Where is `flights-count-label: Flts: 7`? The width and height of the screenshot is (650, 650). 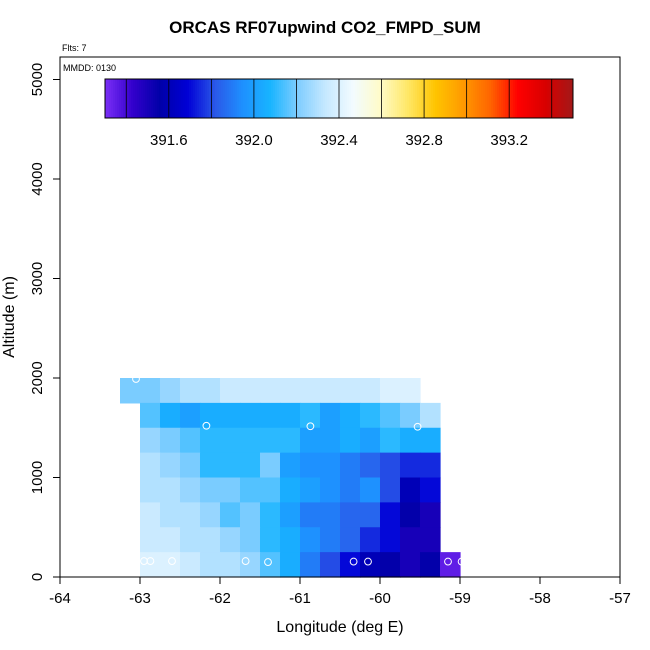 flights-count-label: Flts: 7 is located at coordinates (74, 48).